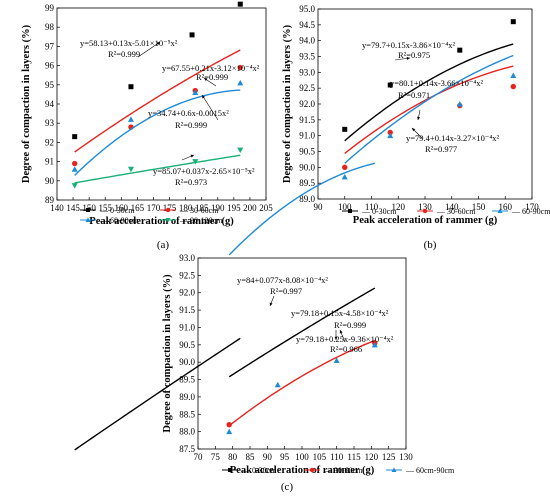 The width and height of the screenshot is (550, 496). What do you see at coordinates (50, 66) in the screenshot?
I see `y-tick-label: 96` at bounding box center [50, 66].